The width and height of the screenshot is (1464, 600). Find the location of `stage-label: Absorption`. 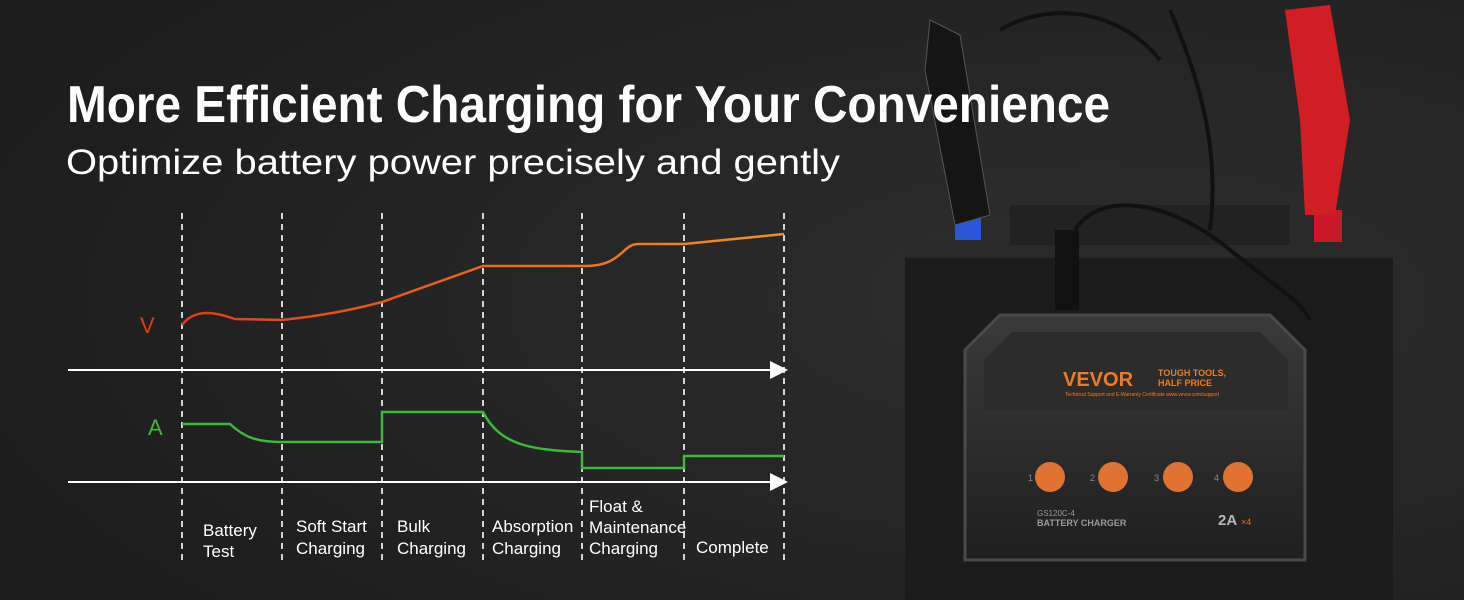

stage-label: Absorption is located at coordinates (532, 526).